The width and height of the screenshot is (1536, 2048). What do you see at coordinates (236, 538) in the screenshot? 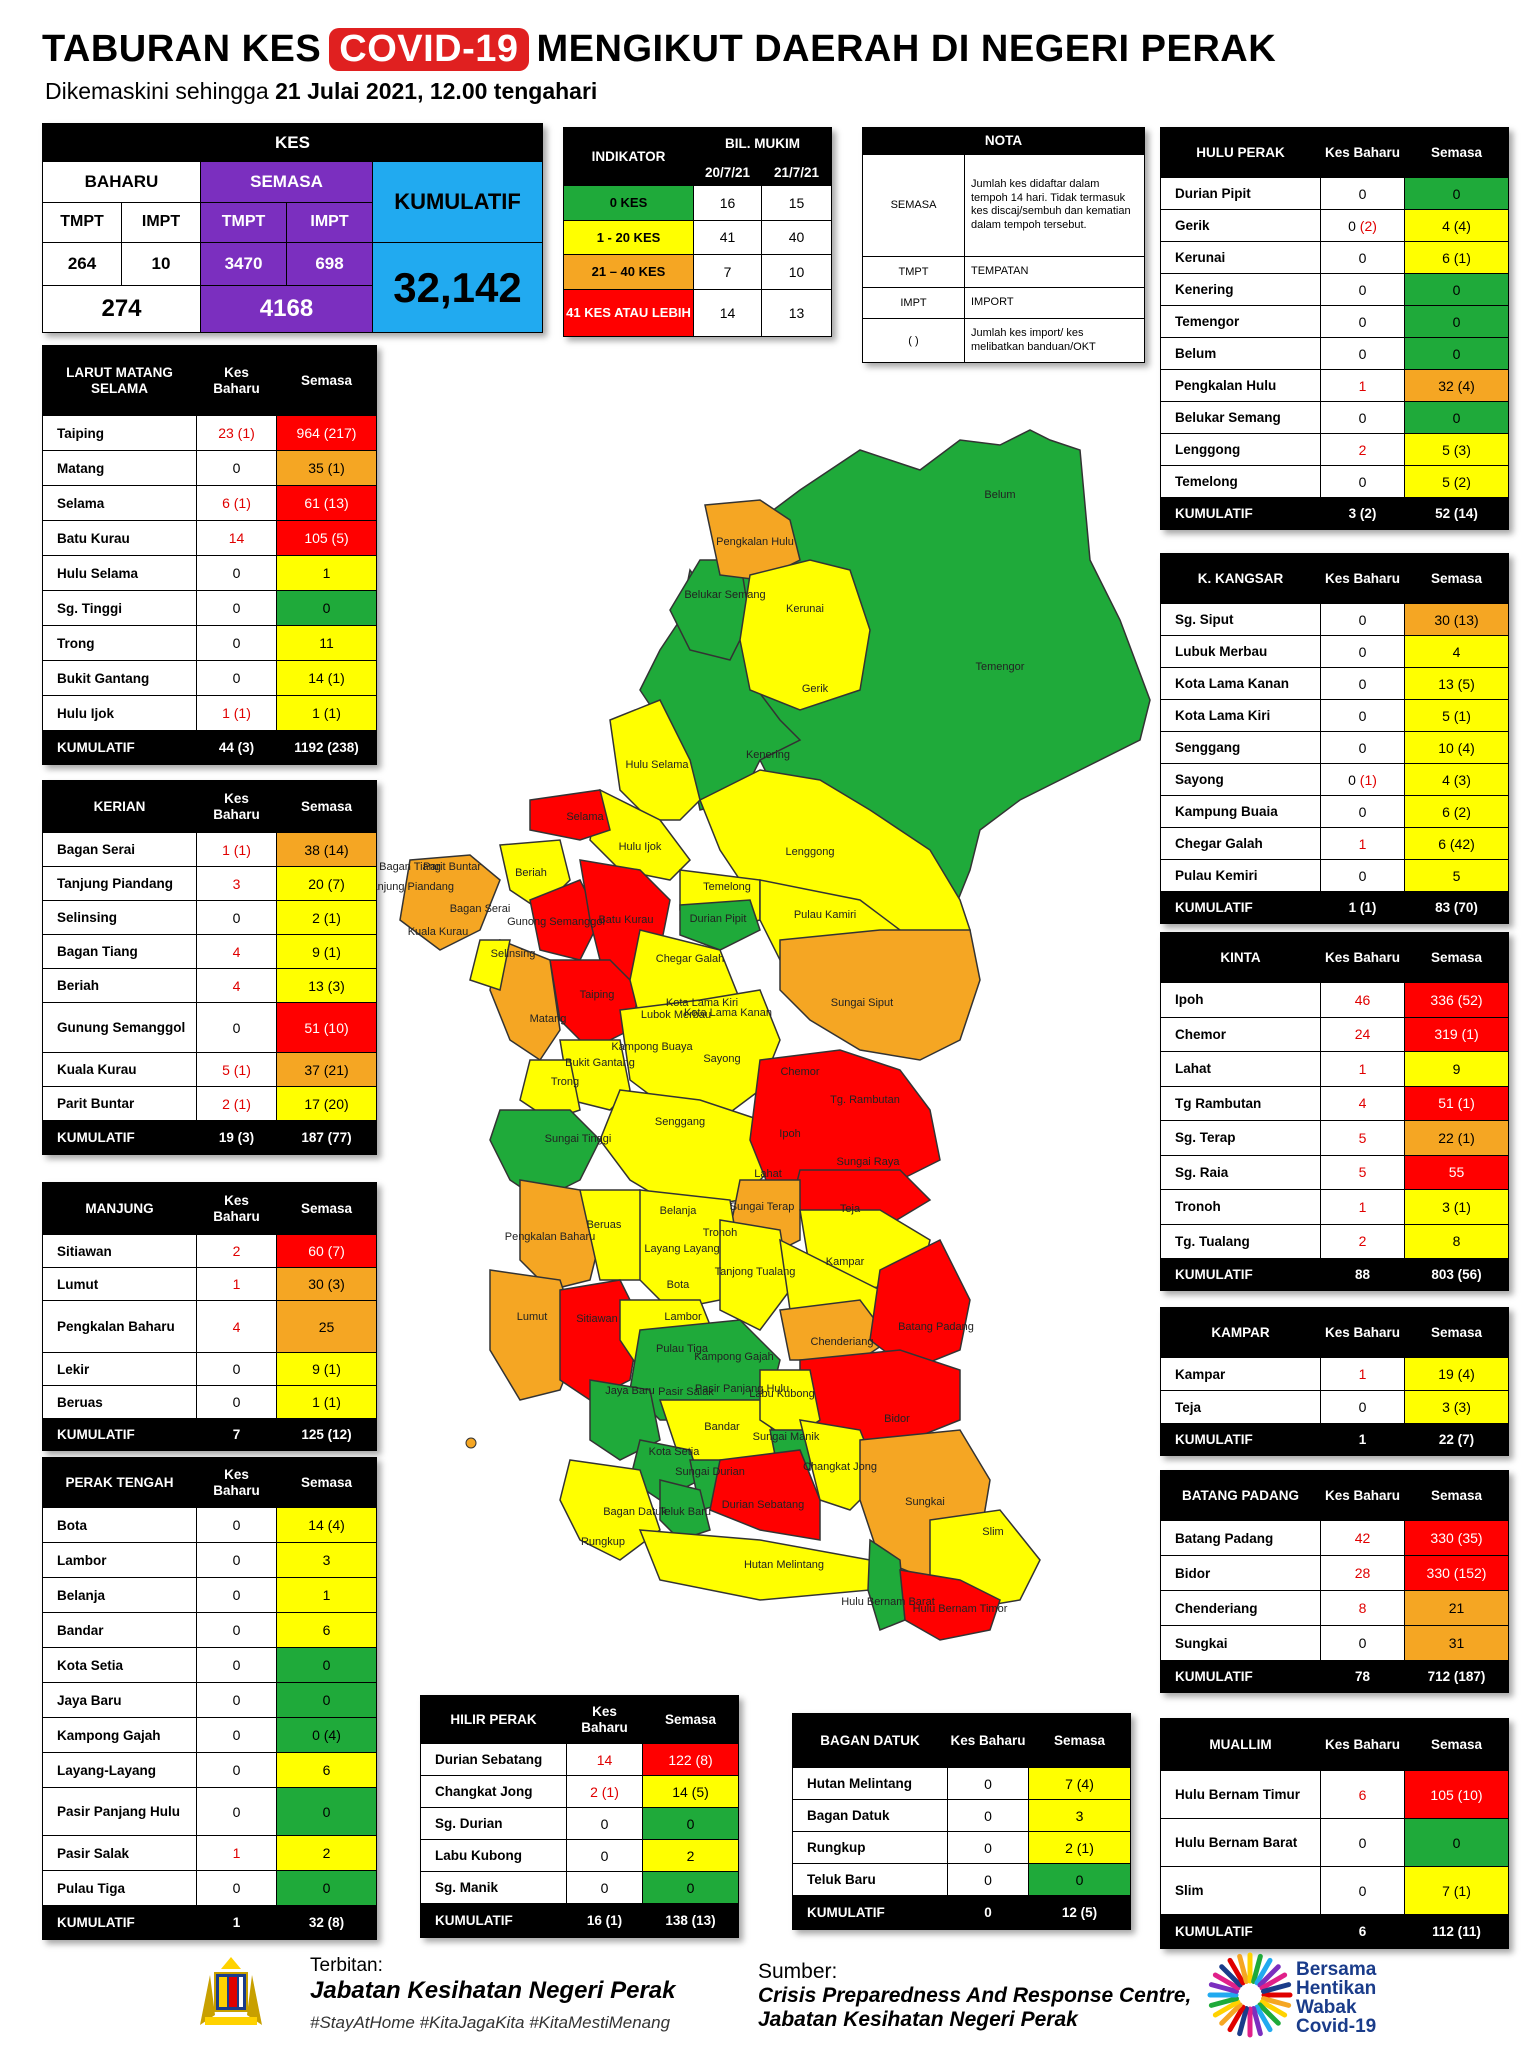
I see `mukim-kes-baharu: 14` at bounding box center [236, 538].